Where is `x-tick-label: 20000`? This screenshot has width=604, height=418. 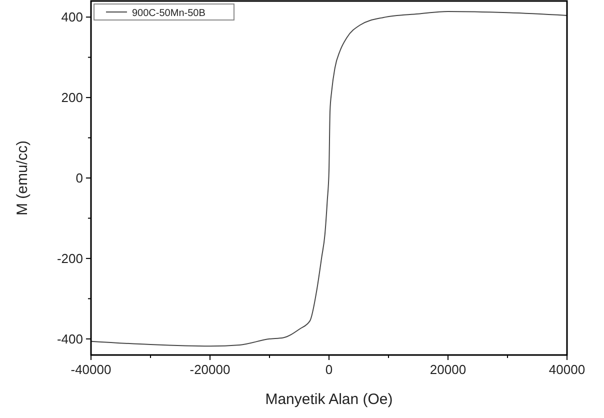
x-tick-label: 20000 is located at coordinates (448, 369).